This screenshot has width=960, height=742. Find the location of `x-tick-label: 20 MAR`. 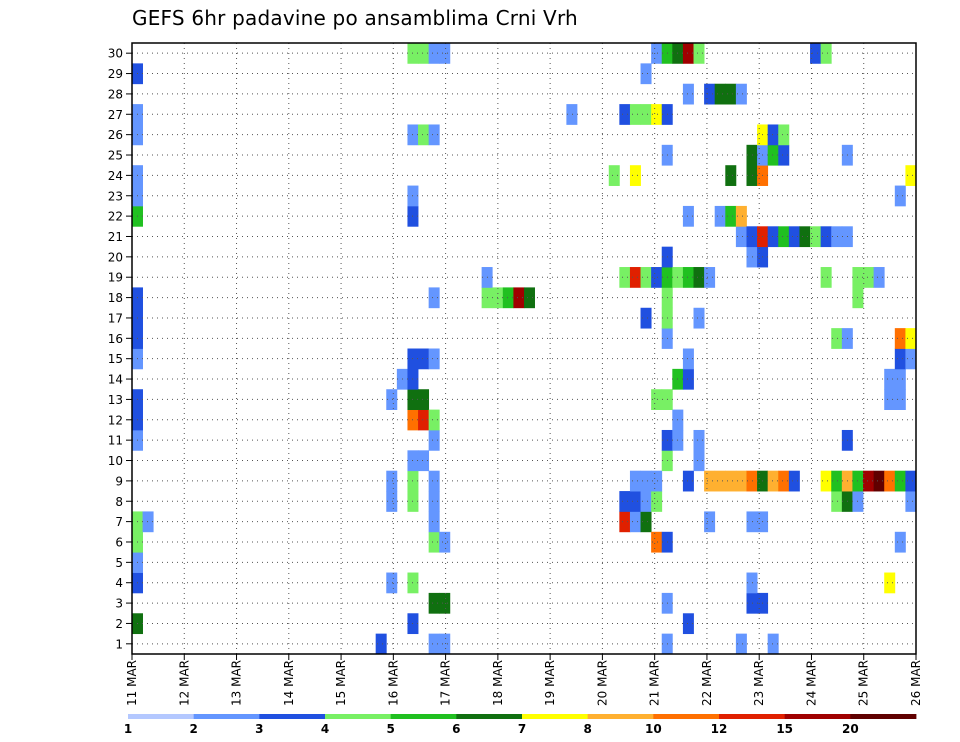

x-tick-label: 20 MAR is located at coordinates (602, 683).